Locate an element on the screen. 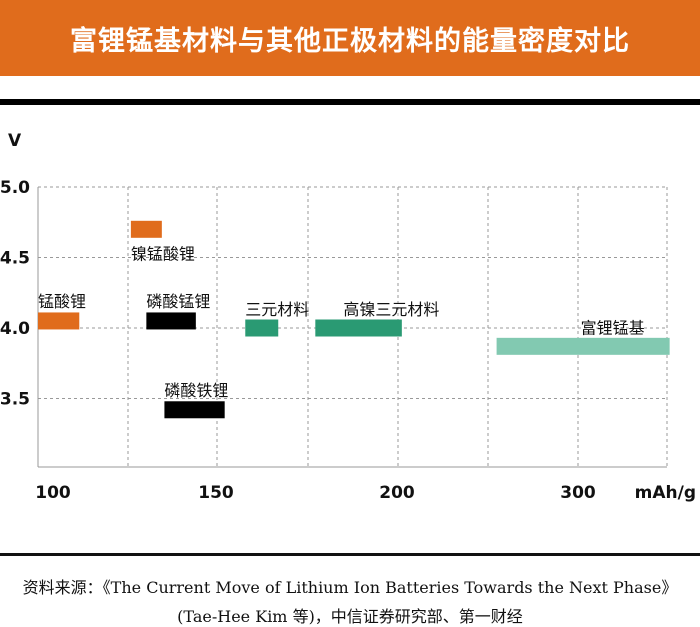 The width and height of the screenshot is (700, 627). source-line-2: (Tae-Hee Kim 等)，中信证券研究部、第一财经 is located at coordinates (350, 616).